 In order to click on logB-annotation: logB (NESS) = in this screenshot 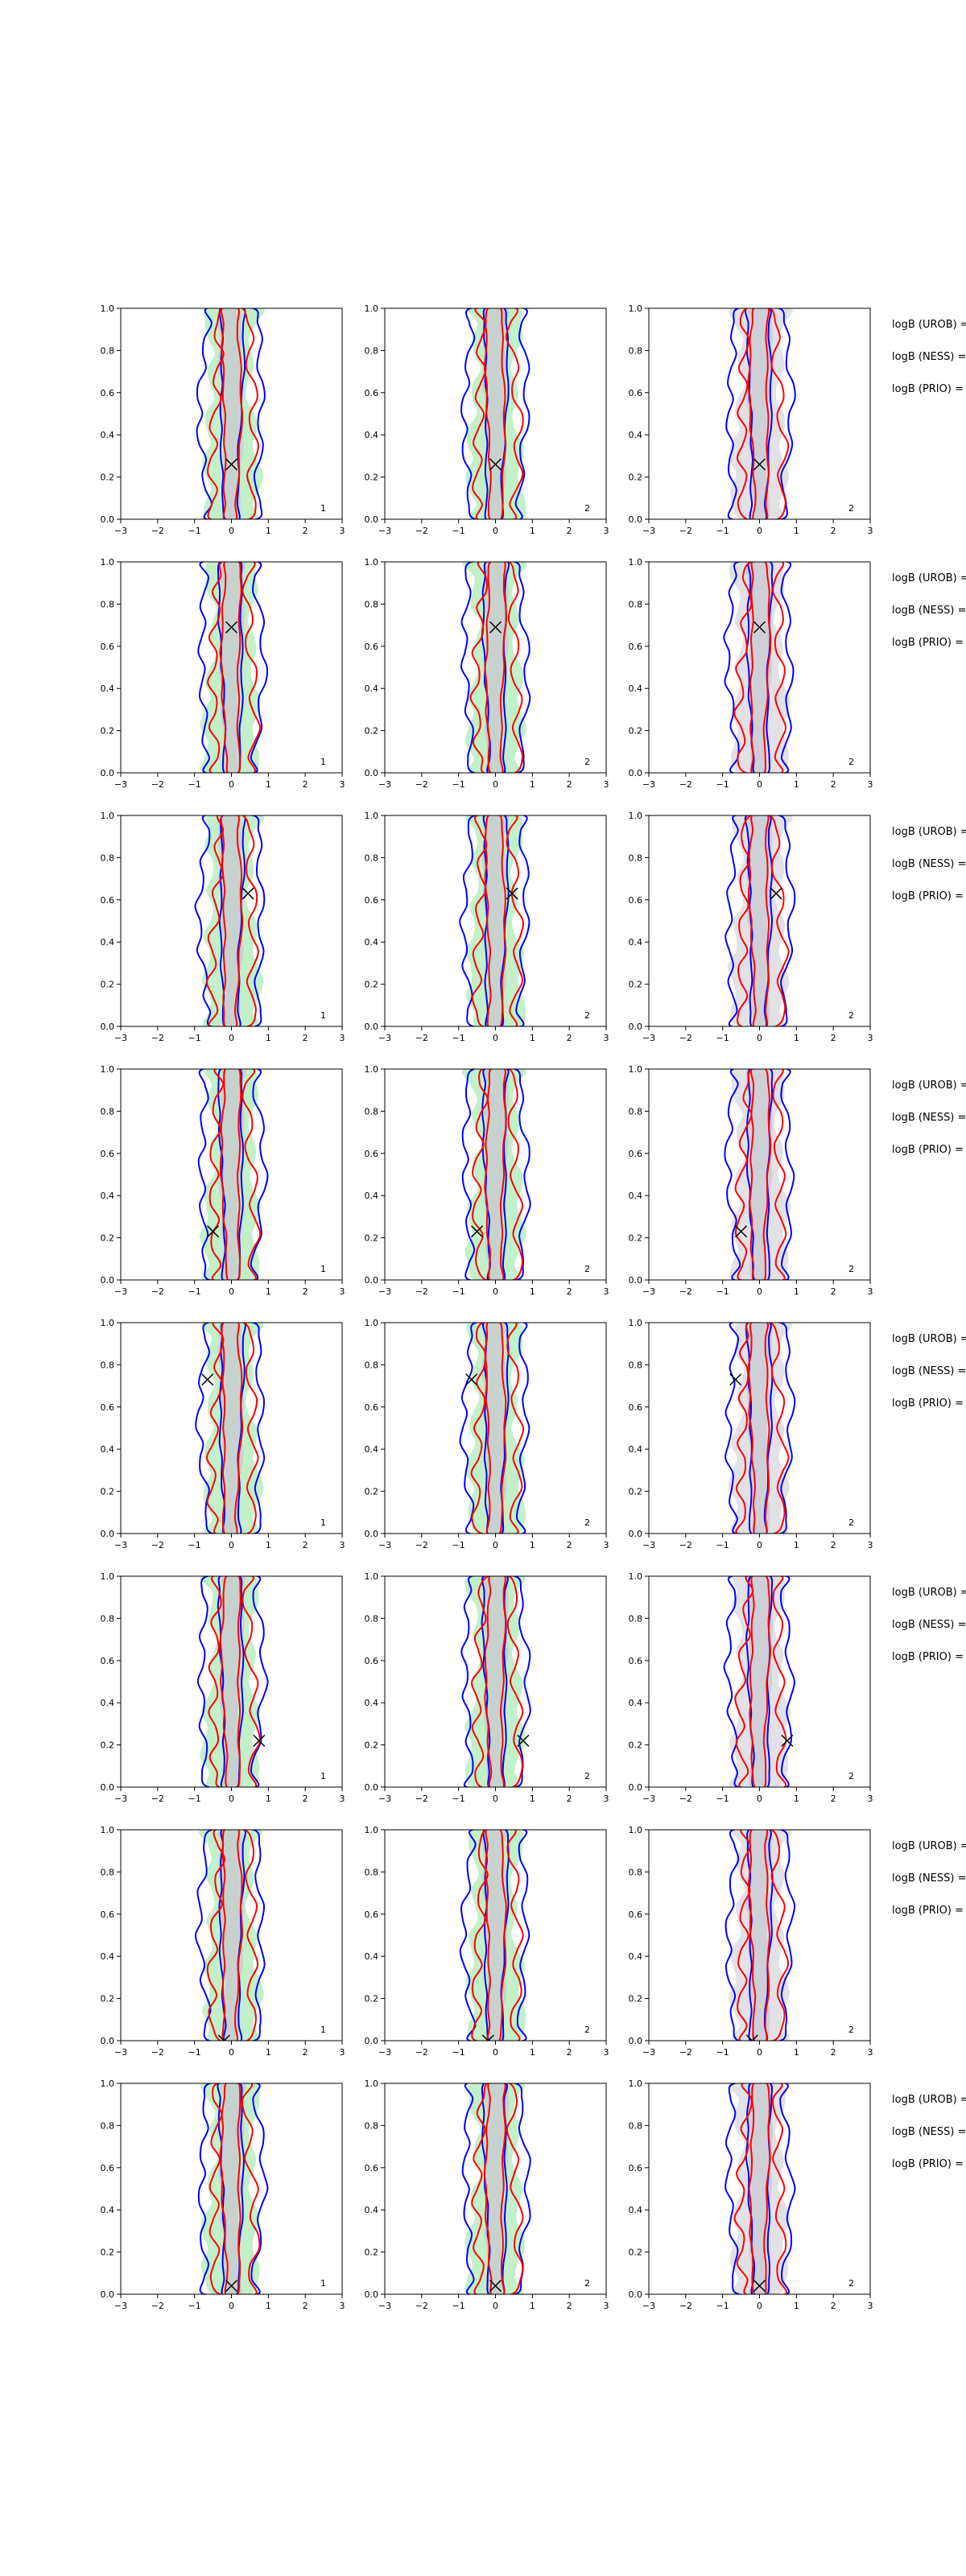, I will do `click(929, 357)`.